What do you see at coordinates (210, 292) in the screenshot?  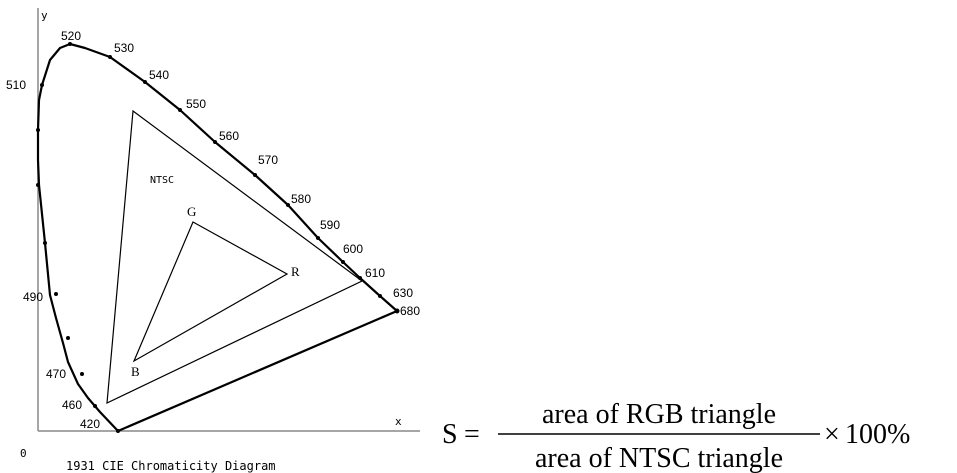 I see `rgb-triangle` at bounding box center [210, 292].